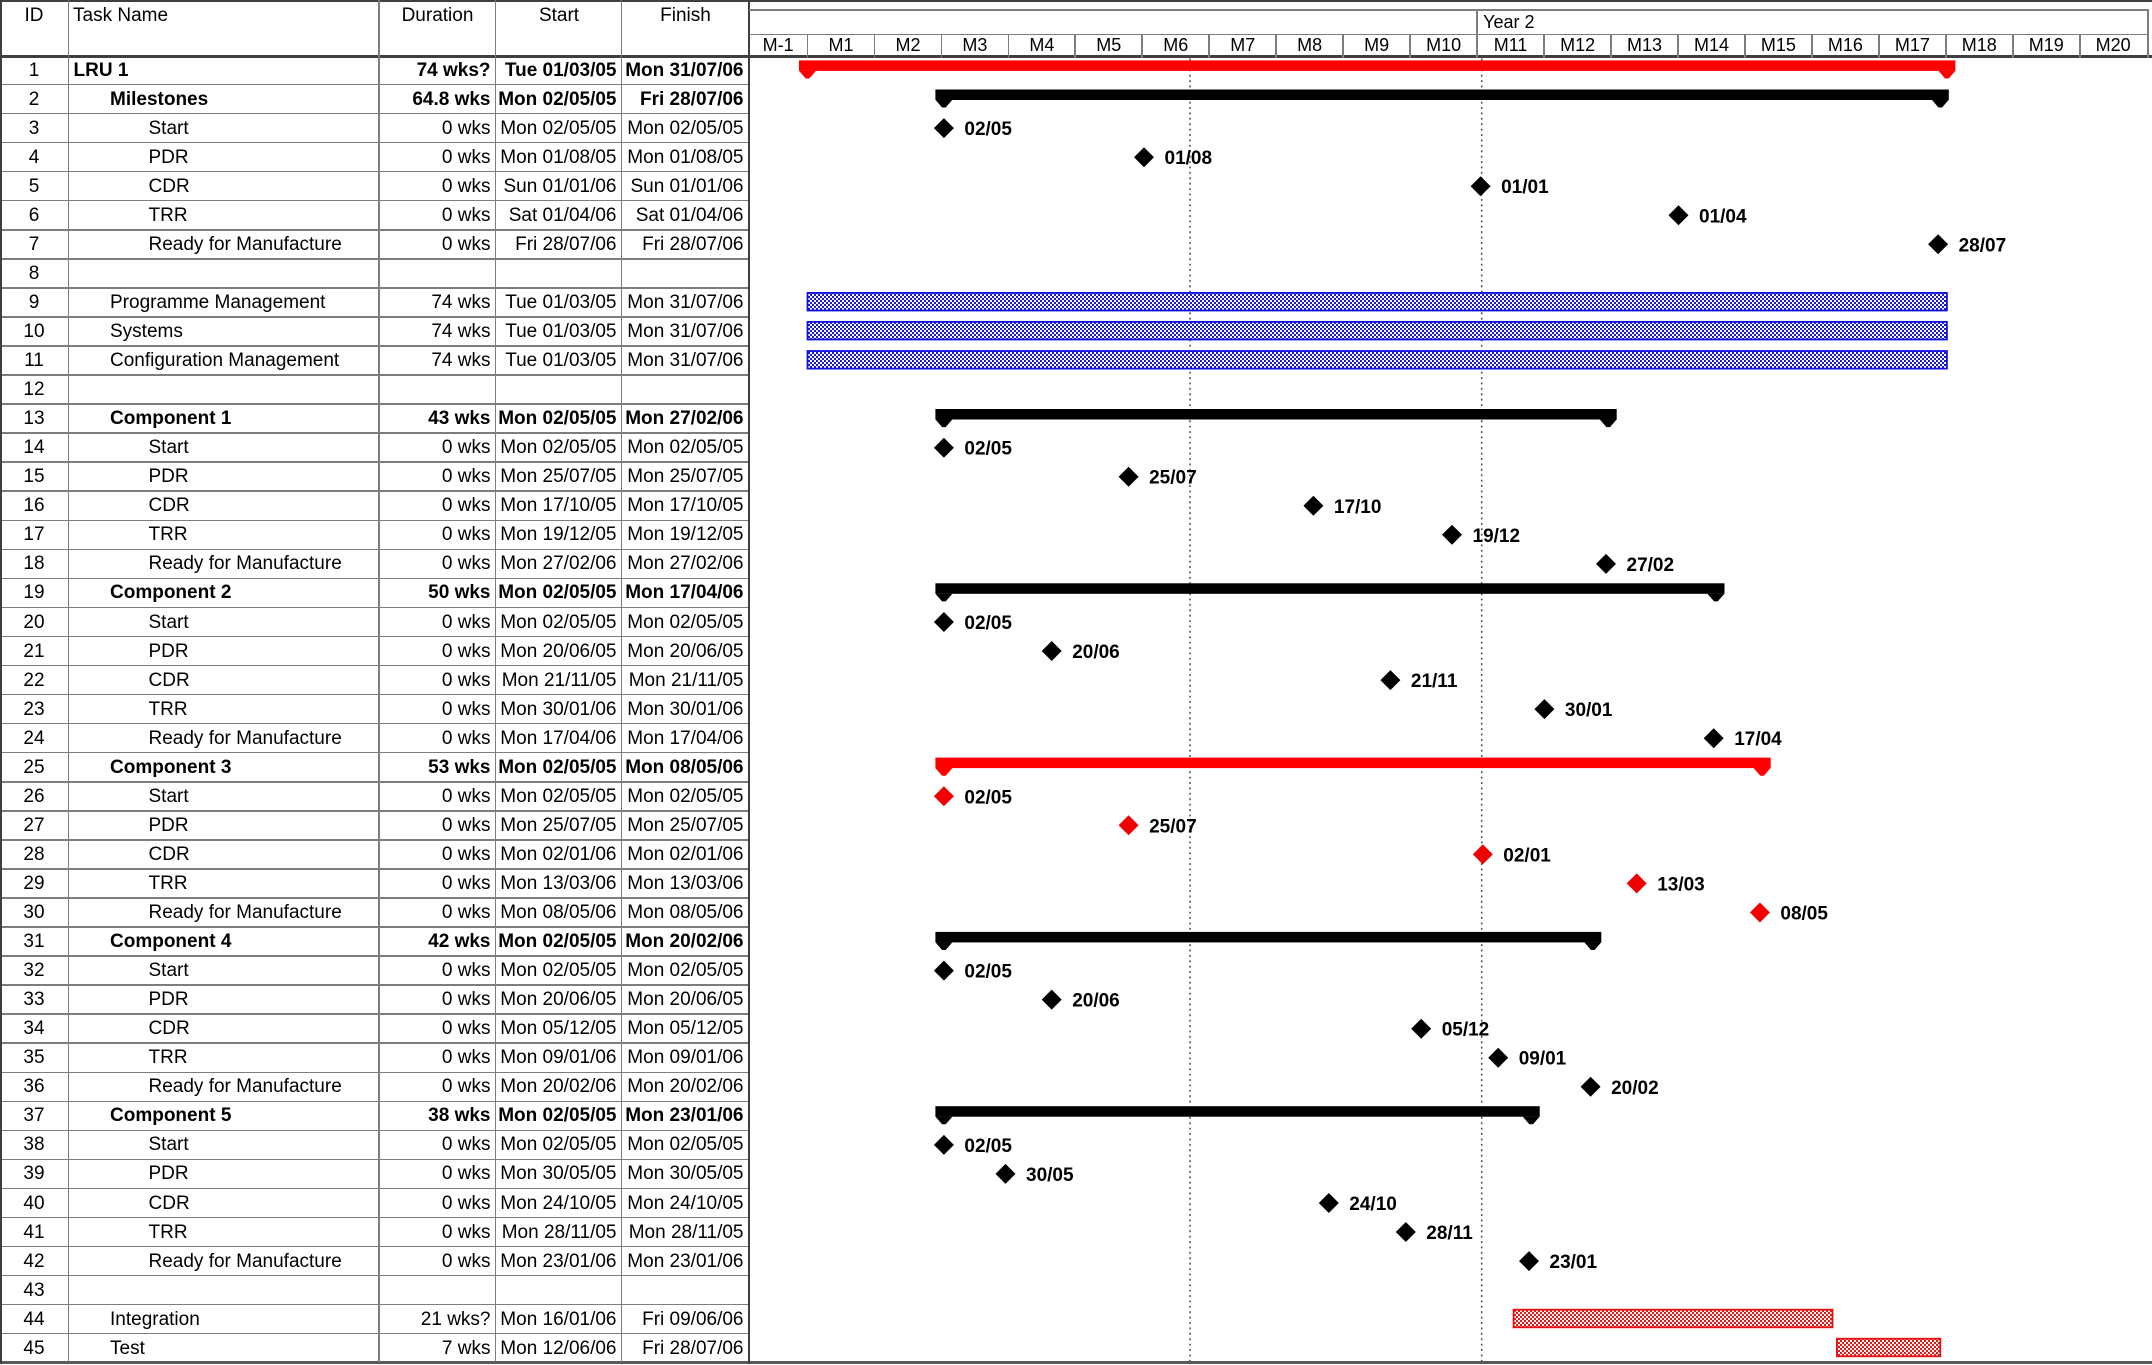  Describe the element at coordinates (1497, 536) in the screenshot. I see `svg-text: 19/12` at that location.